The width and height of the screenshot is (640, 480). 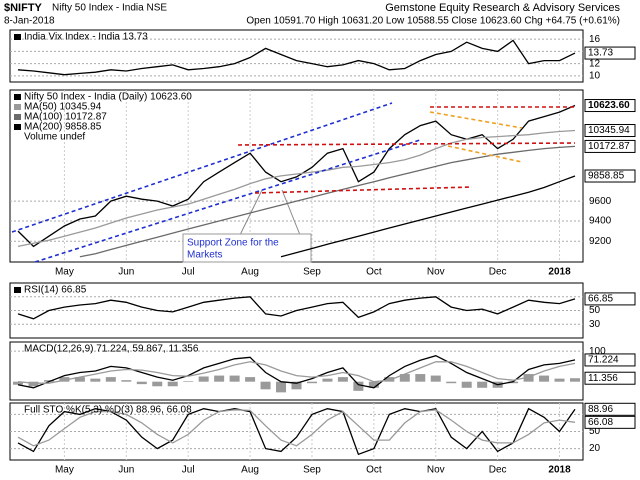 I want to click on annotation-text: Support Zone for the, so click(x=233, y=243).